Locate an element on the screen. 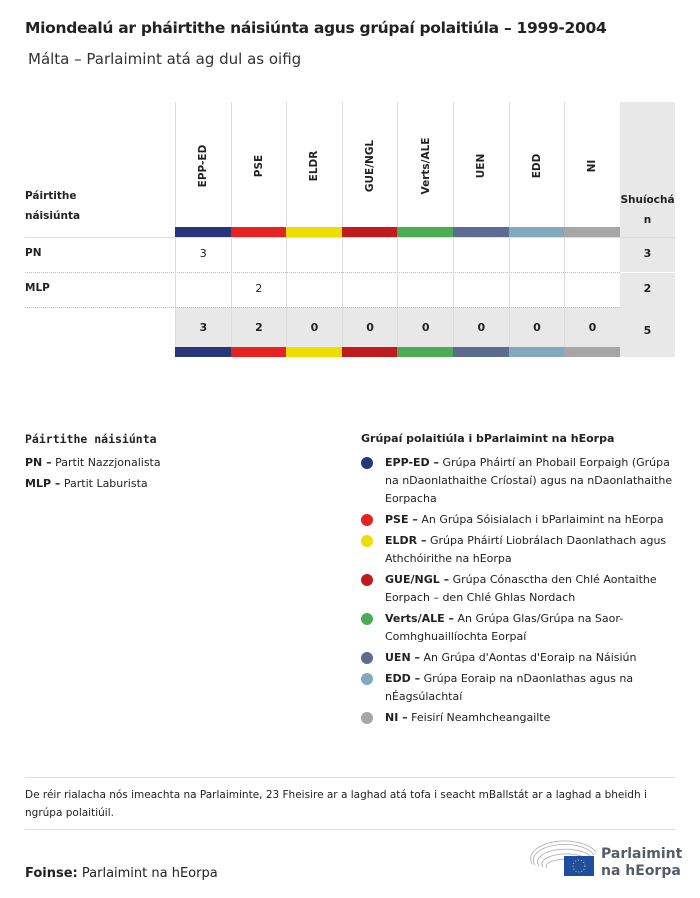  group-code: EPP-ED is located at coordinates (203, 166).